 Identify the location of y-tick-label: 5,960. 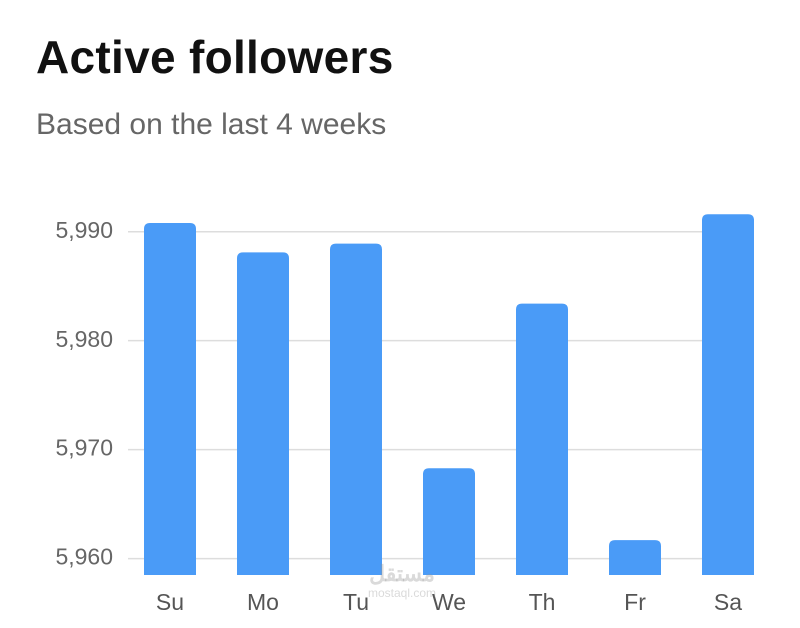
(84, 557).